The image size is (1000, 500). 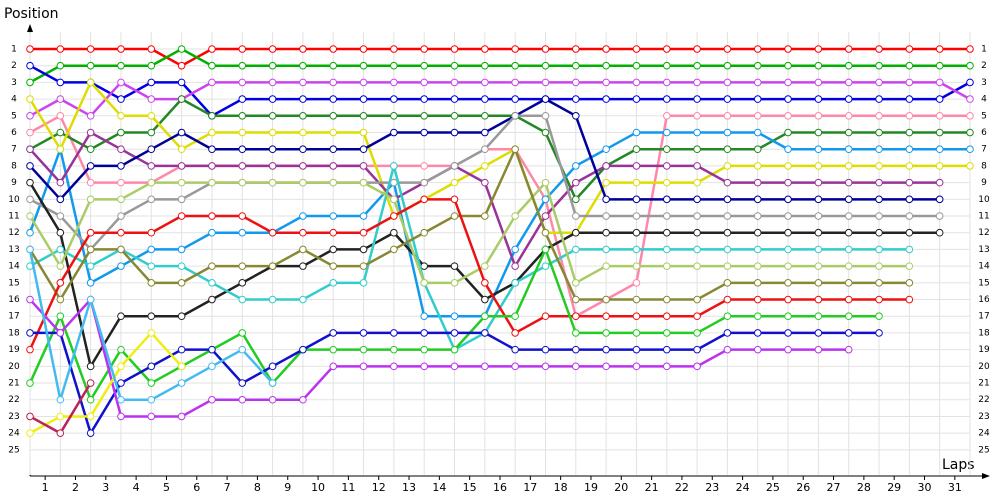 What do you see at coordinates (984, 133) in the screenshot?
I see `y-tick-label-right: 6` at bounding box center [984, 133].